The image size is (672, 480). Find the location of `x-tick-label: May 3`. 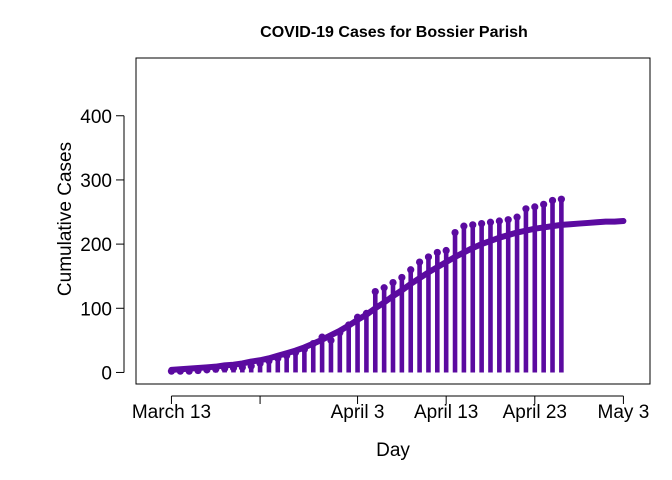

x-tick-label: May 3 is located at coordinates (624, 412).